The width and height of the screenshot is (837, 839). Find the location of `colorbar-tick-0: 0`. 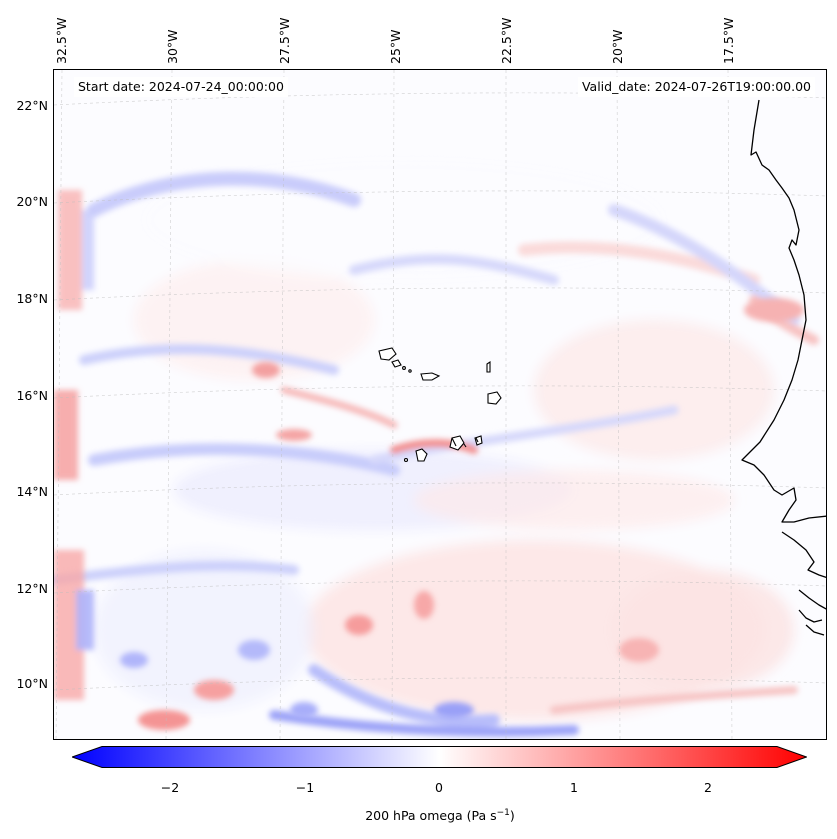

colorbar-tick-0: 0 is located at coordinates (439, 787).